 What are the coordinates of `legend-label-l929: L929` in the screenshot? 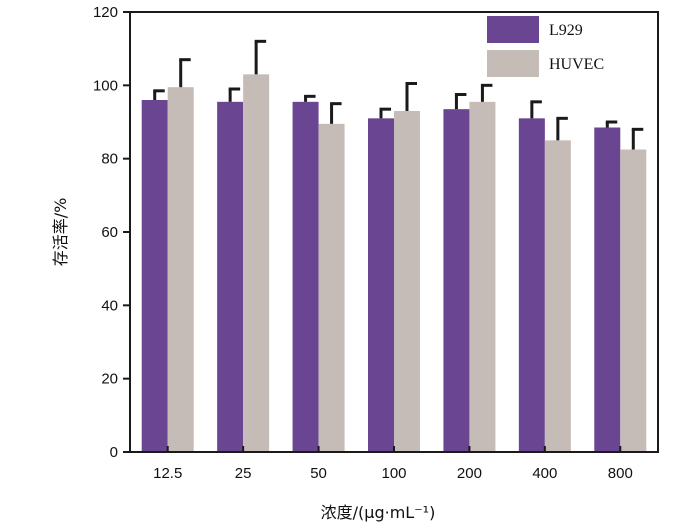 It's located at (566, 30).